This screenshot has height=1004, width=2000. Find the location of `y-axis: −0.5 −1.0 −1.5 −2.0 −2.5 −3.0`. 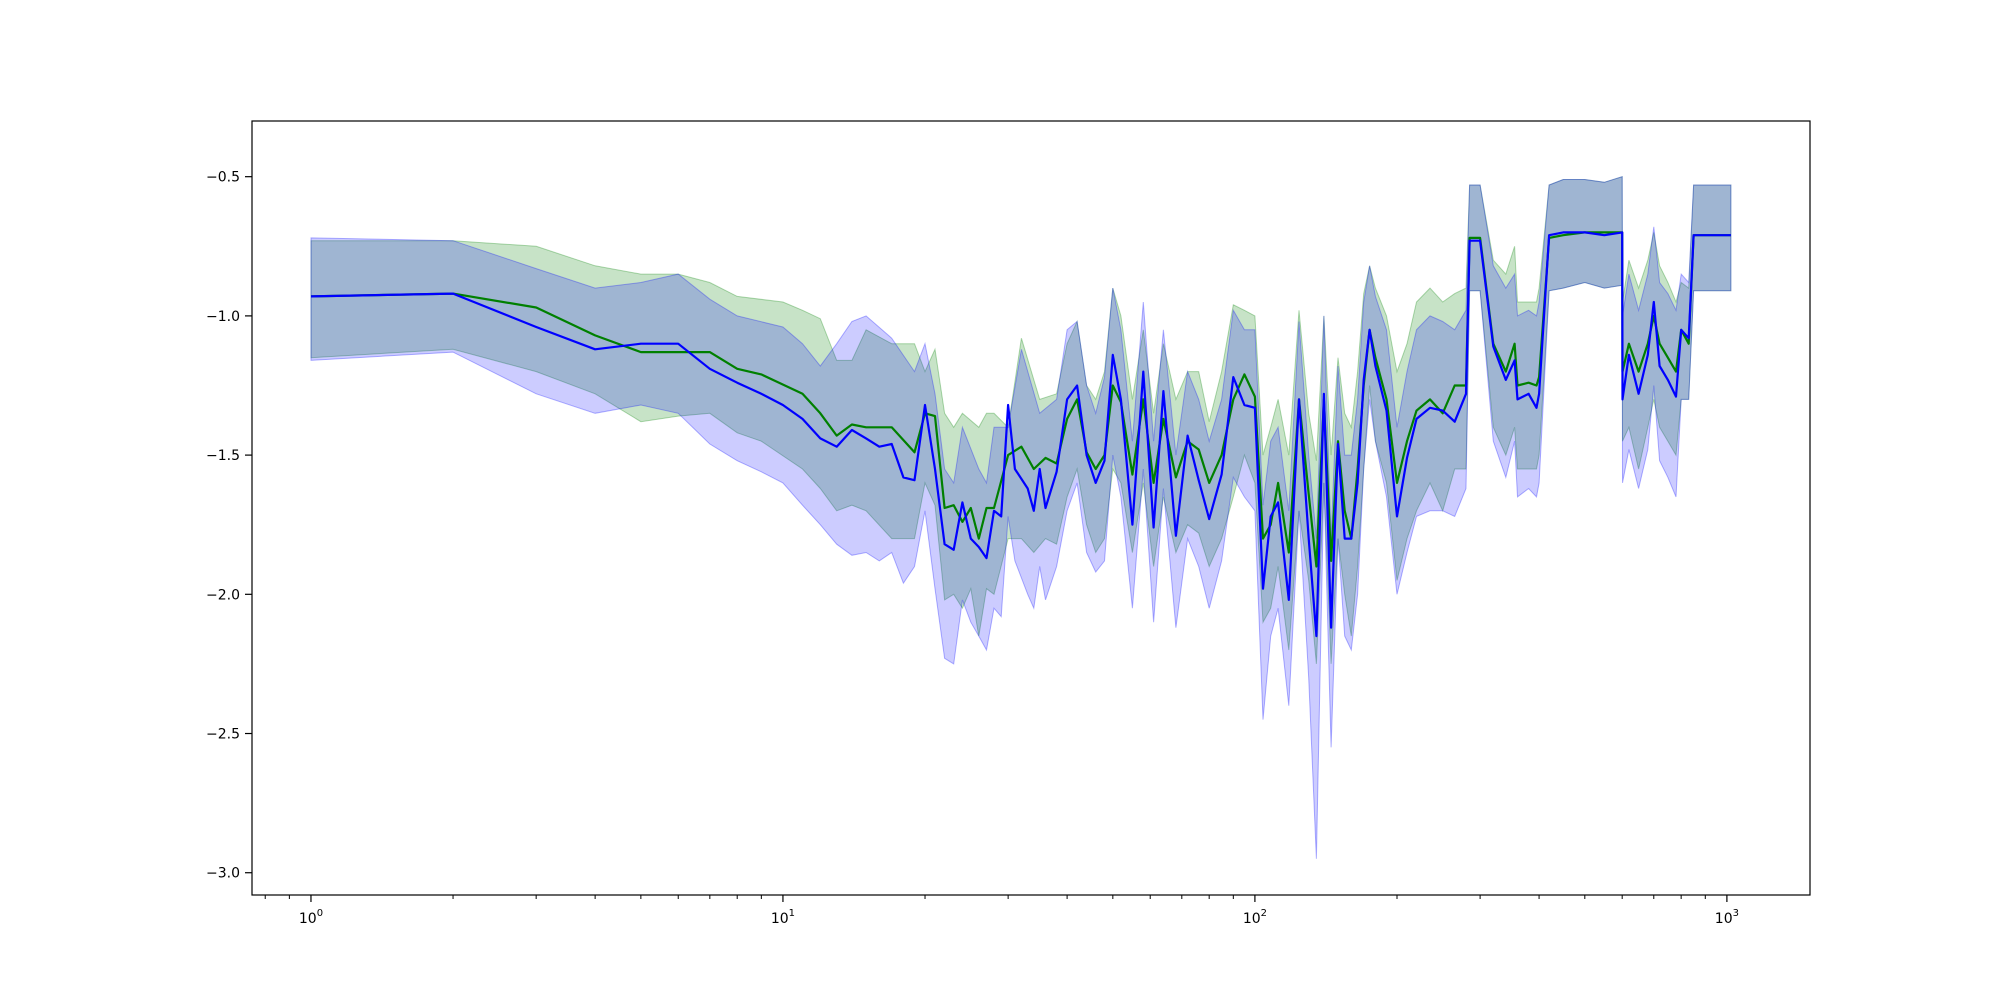

y-axis: −0.5 −1.0 −1.5 −2.0 −2.5 −3.0 is located at coordinates (229, 526).